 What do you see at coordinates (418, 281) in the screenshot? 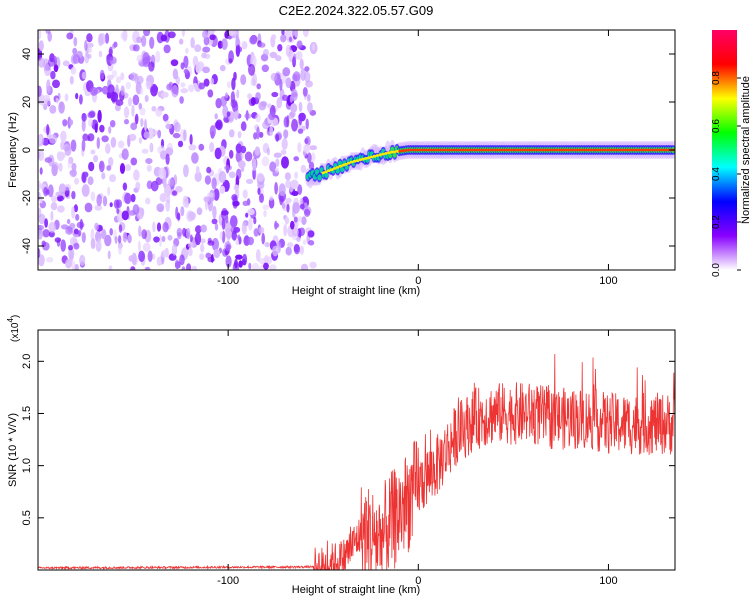
I see `heatmap-x-tick-label: 0` at bounding box center [418, 281].